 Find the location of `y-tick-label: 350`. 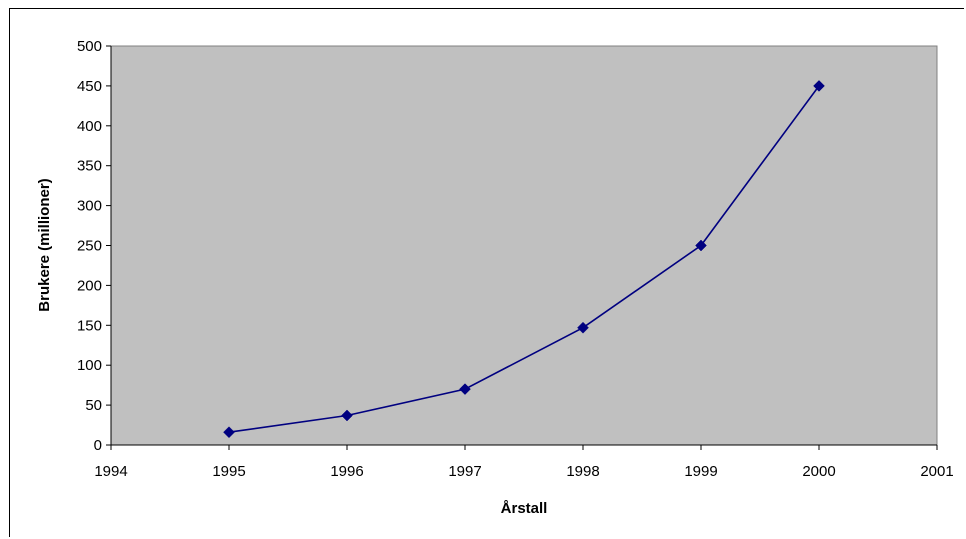

y-tick-label: 350 is located at coordinates (89, 166).